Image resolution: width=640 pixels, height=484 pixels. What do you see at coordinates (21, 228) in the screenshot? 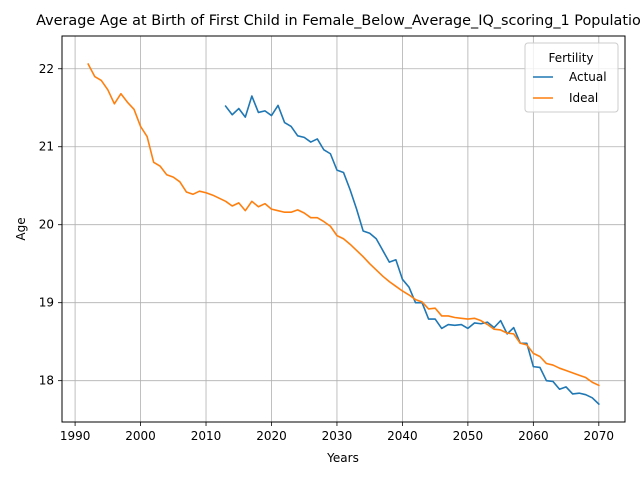
I see `y-axis-label: Age` at bounding box center [21, 228].